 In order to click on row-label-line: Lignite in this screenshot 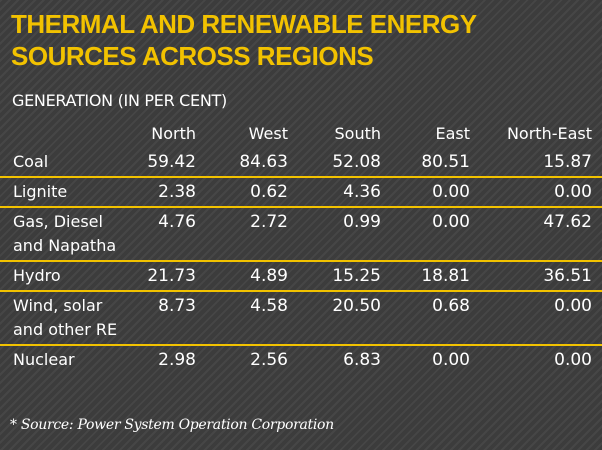, I will do `click(40, 191)`.